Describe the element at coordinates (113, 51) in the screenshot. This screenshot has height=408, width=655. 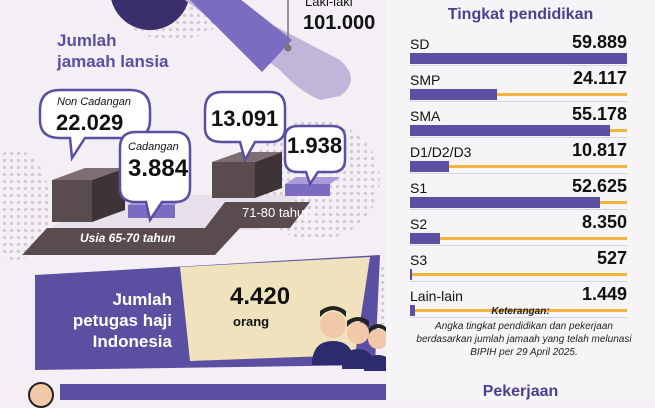
I see `lansia-title: Jumlah jamaah lansia` at that location.